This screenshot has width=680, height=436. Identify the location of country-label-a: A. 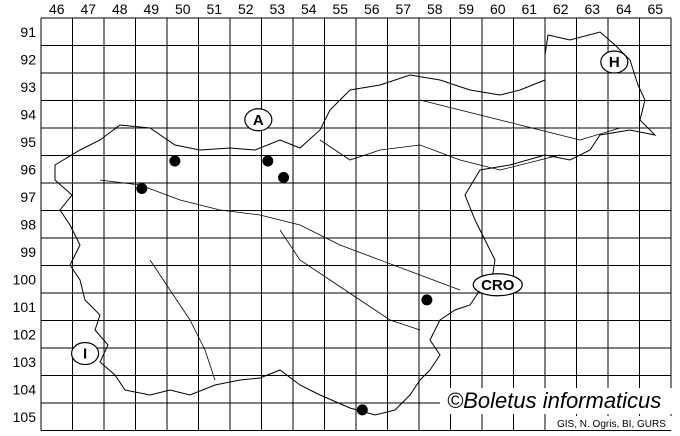
(258, 120).